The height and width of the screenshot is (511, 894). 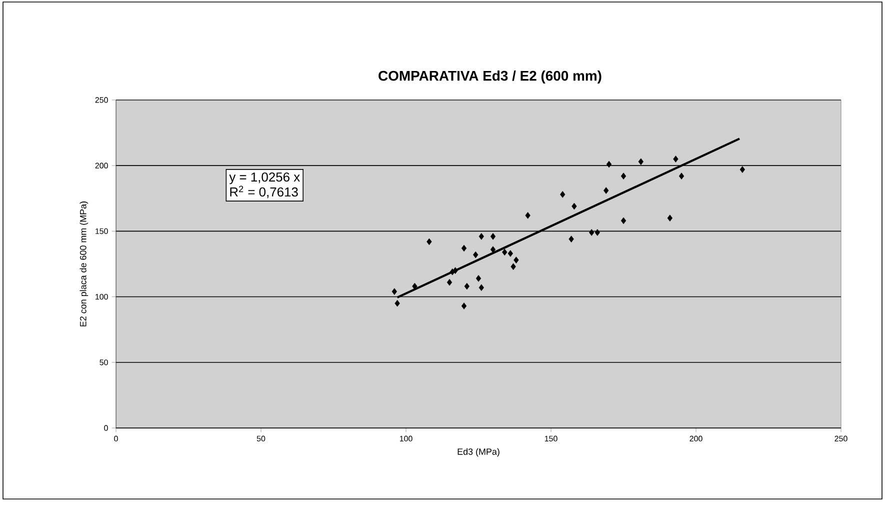 What do you see at coordinates (264, 178) in the screenshot?
I see `annotation: y = 1,0256 x` at bounding box center [264, 178].